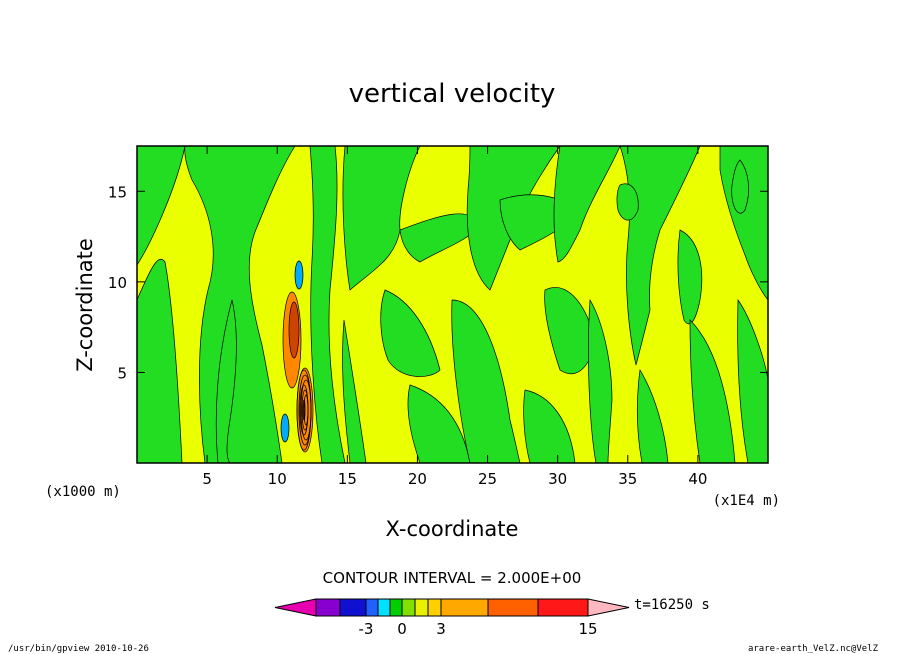  What do you see at coordinates (277, 479) in the screenshot?
I see `x-tick-label: 10` at bounding box center [277, 479].